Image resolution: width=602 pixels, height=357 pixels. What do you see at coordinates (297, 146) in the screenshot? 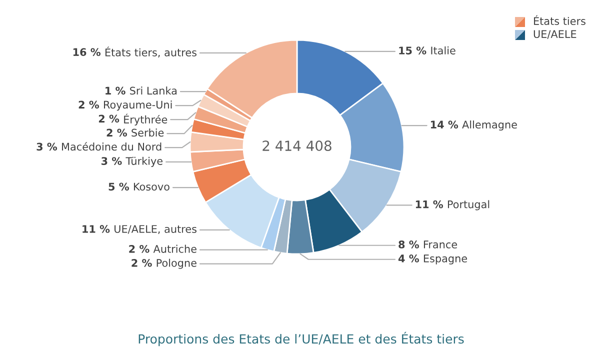
I see `text: 2 414 408` at bounding box center [297, 146].